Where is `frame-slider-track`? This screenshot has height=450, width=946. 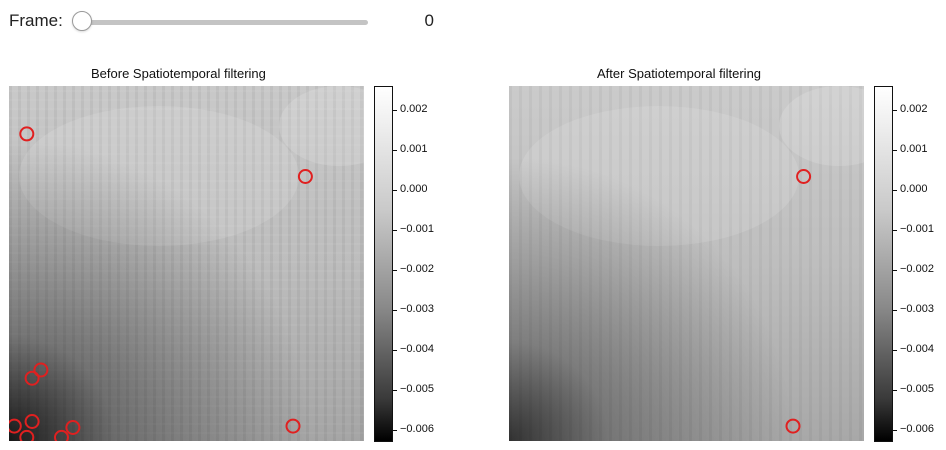
frame-slider-track is located at coordinates (225, 22).